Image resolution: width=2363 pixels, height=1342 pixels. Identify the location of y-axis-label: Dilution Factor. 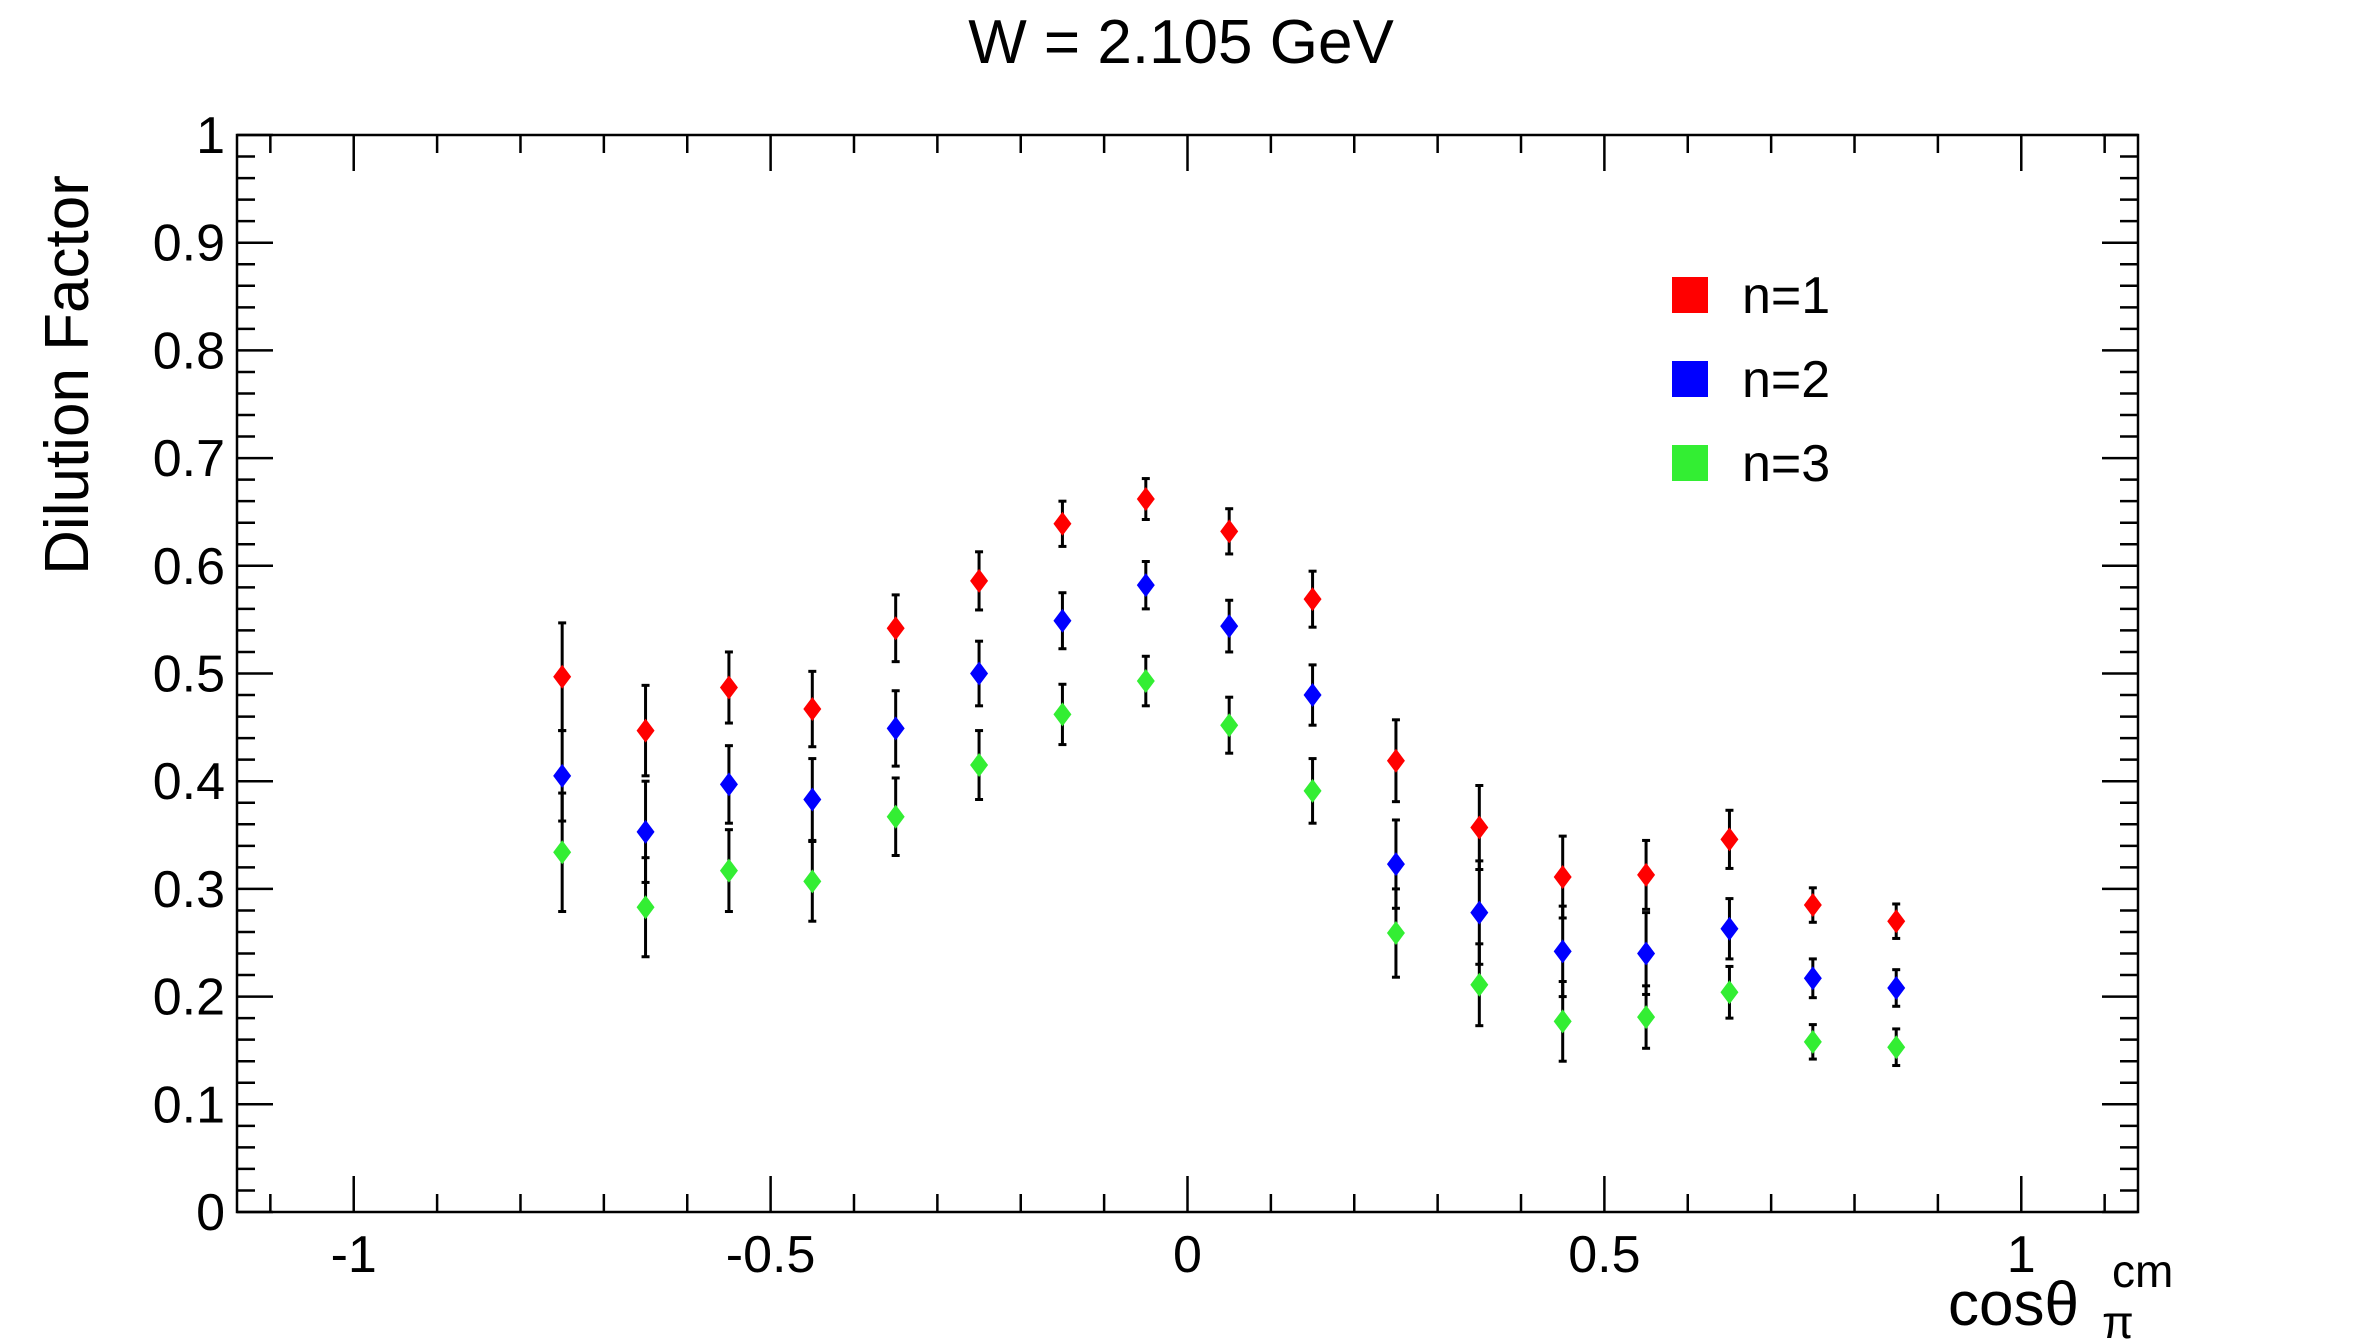
(67, 375).